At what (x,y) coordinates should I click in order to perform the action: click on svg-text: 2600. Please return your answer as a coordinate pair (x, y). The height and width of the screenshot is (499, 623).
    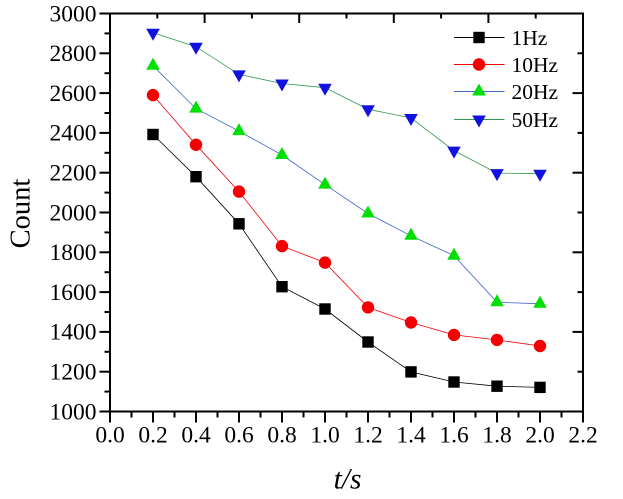
    Looking at the image, I should click on (73, 94).